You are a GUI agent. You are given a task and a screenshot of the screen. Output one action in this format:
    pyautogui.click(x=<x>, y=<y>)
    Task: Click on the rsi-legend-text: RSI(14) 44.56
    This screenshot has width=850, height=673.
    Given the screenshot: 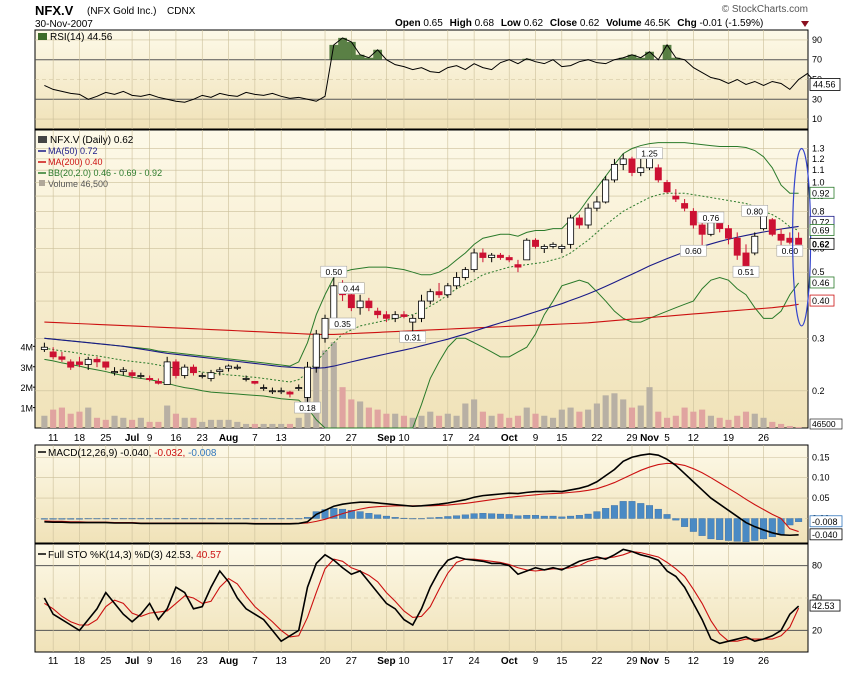 What is the action you would take?
    pyautogui.click(x=81, y=37)
    